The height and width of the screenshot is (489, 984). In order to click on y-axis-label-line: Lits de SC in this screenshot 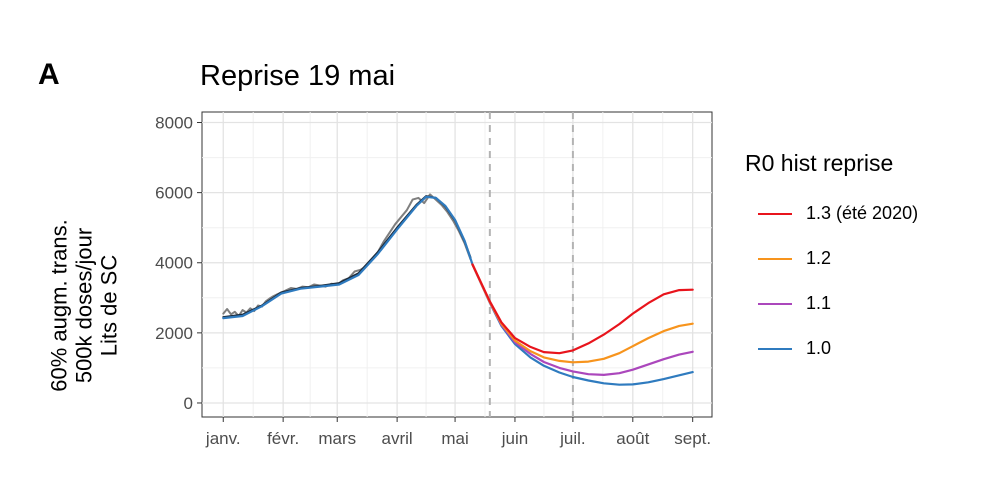, I will do `click(109, 305)`.